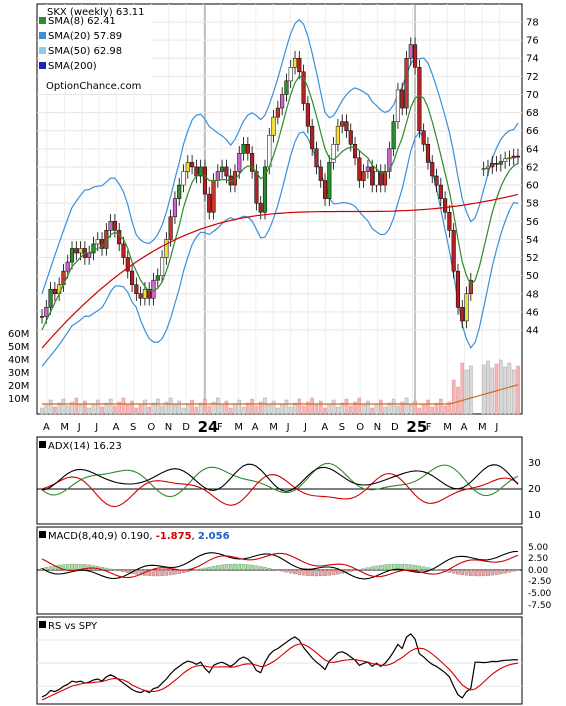 The image size is (566, 706). What do you see at coordinates (534, 489) in the screenshot?
I see `adx-tick-label: 20` at bounding box center [534, 489].